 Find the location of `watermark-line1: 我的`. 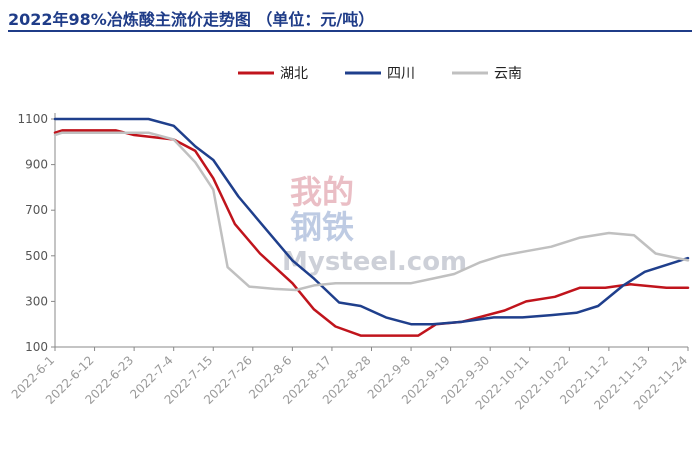

watermark-line1: 我的 is located at coordinates (322, 192).